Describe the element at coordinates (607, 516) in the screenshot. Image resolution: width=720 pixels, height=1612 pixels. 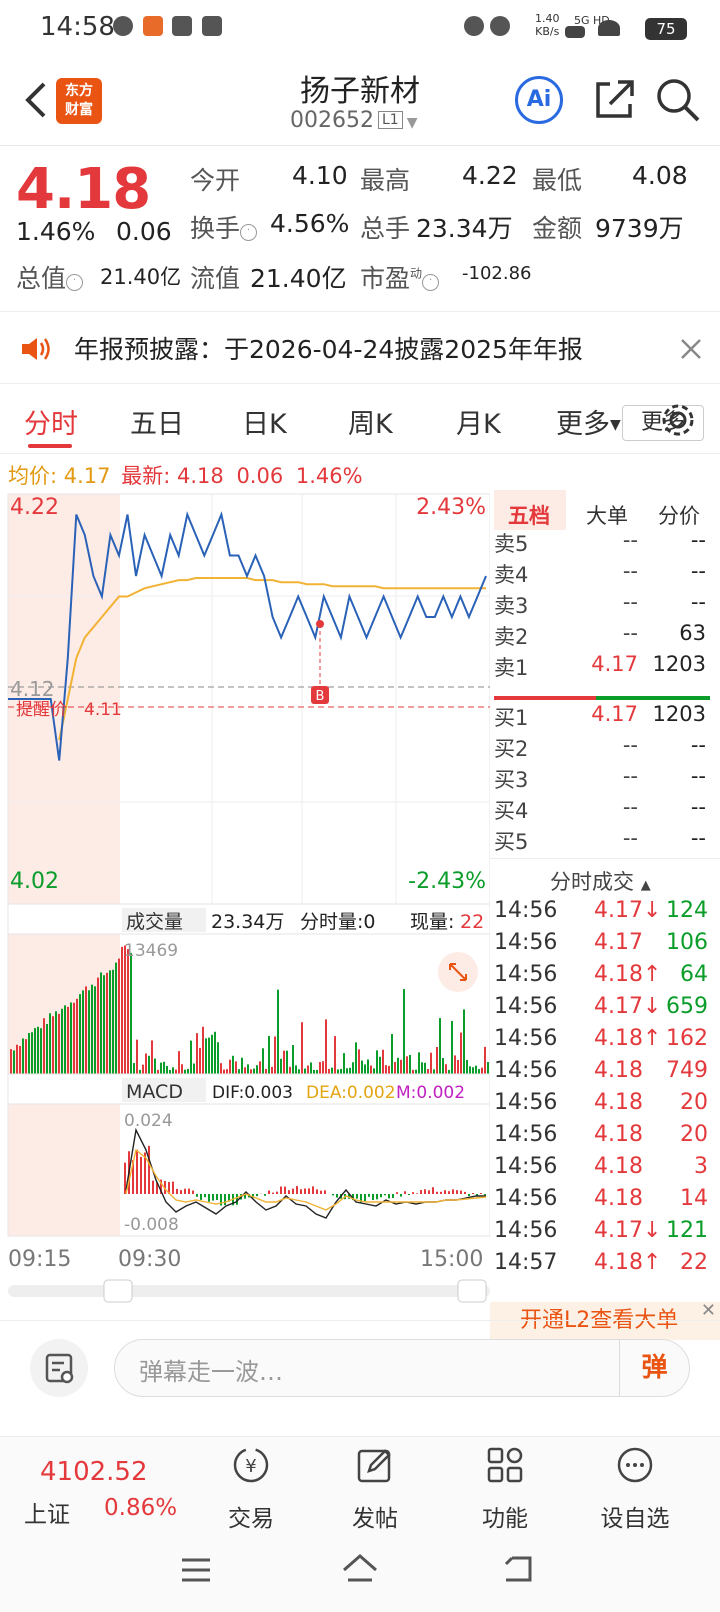
I see `tab-large-order: 大单` at that location.